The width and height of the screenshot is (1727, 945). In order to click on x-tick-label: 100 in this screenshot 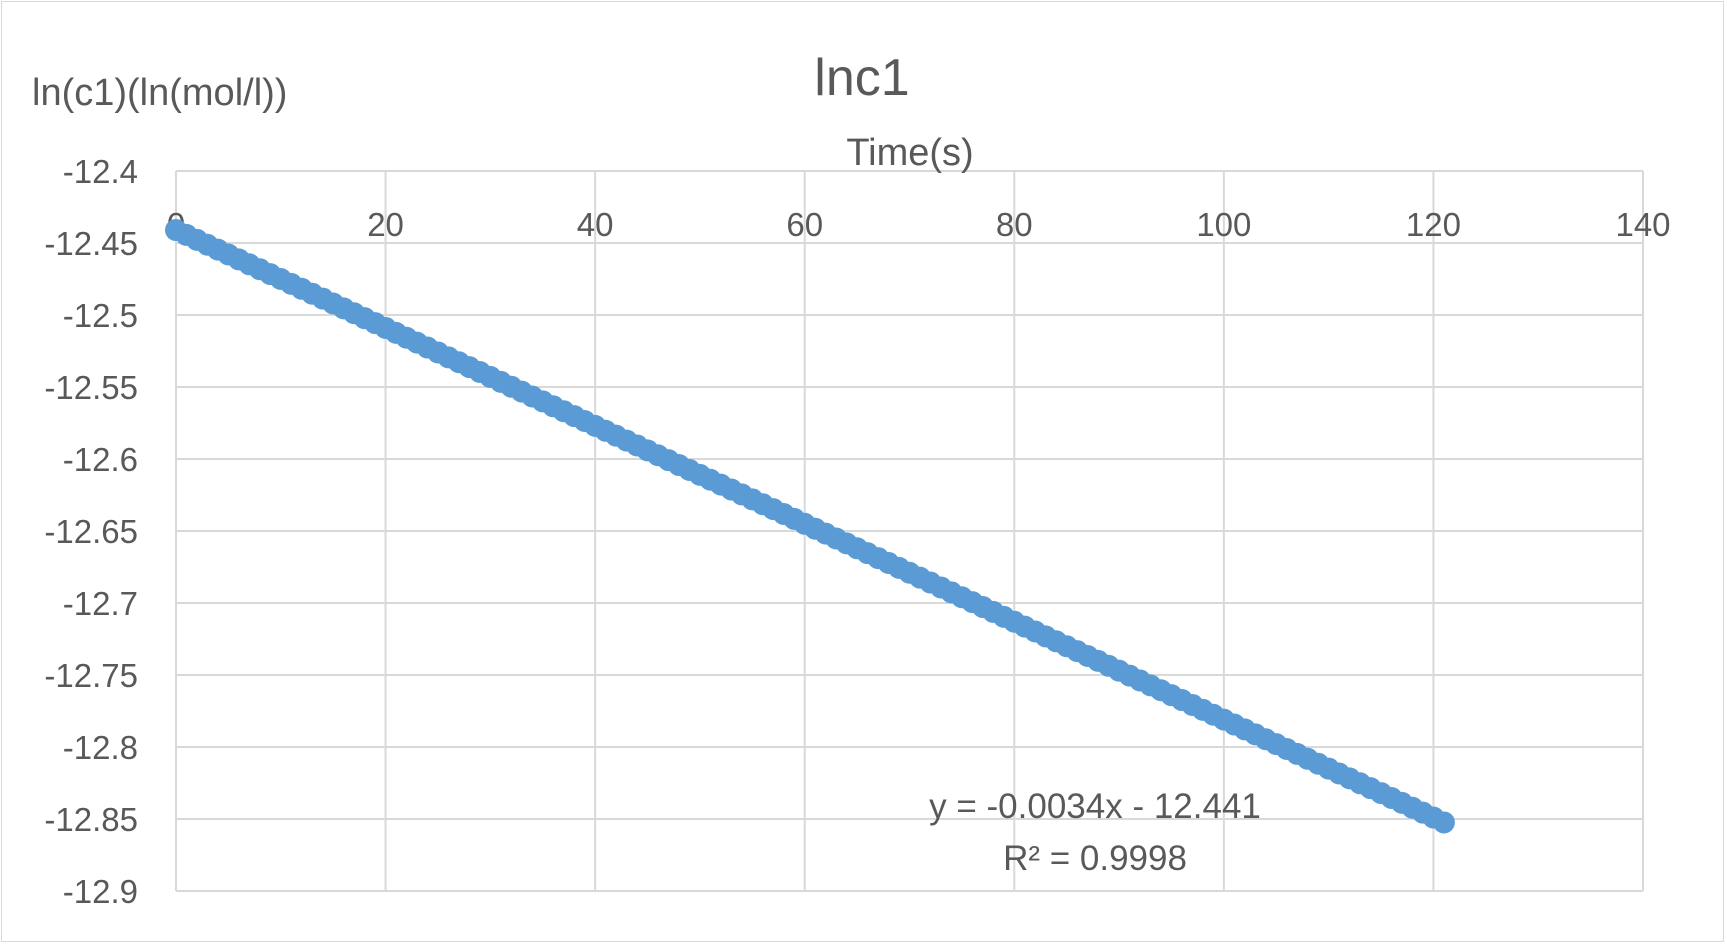, I will do `click(1223, 224)`.